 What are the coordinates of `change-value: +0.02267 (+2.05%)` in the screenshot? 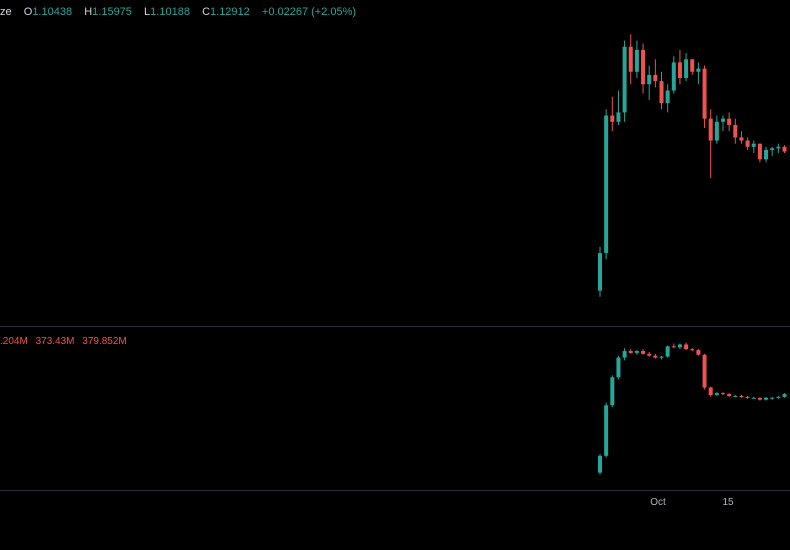 It's located at (309, 12).